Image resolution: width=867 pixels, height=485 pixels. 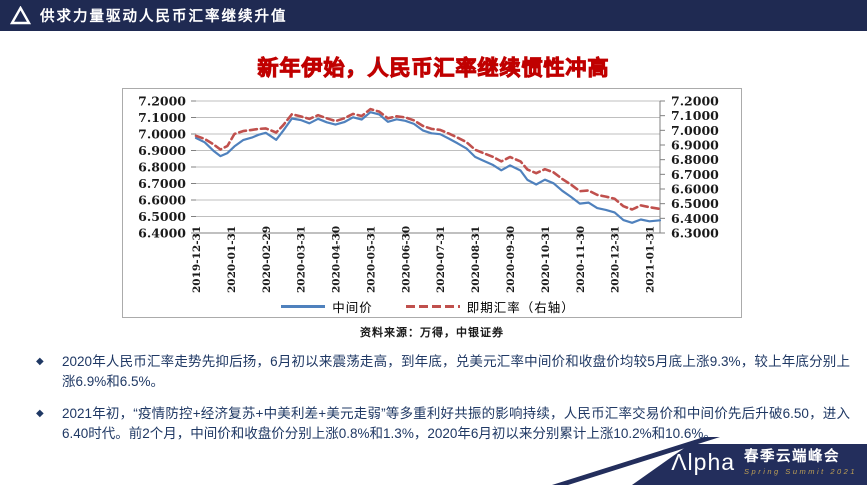 I want to click on svg-text: 2020-02-29, so click(x=267, y=259).